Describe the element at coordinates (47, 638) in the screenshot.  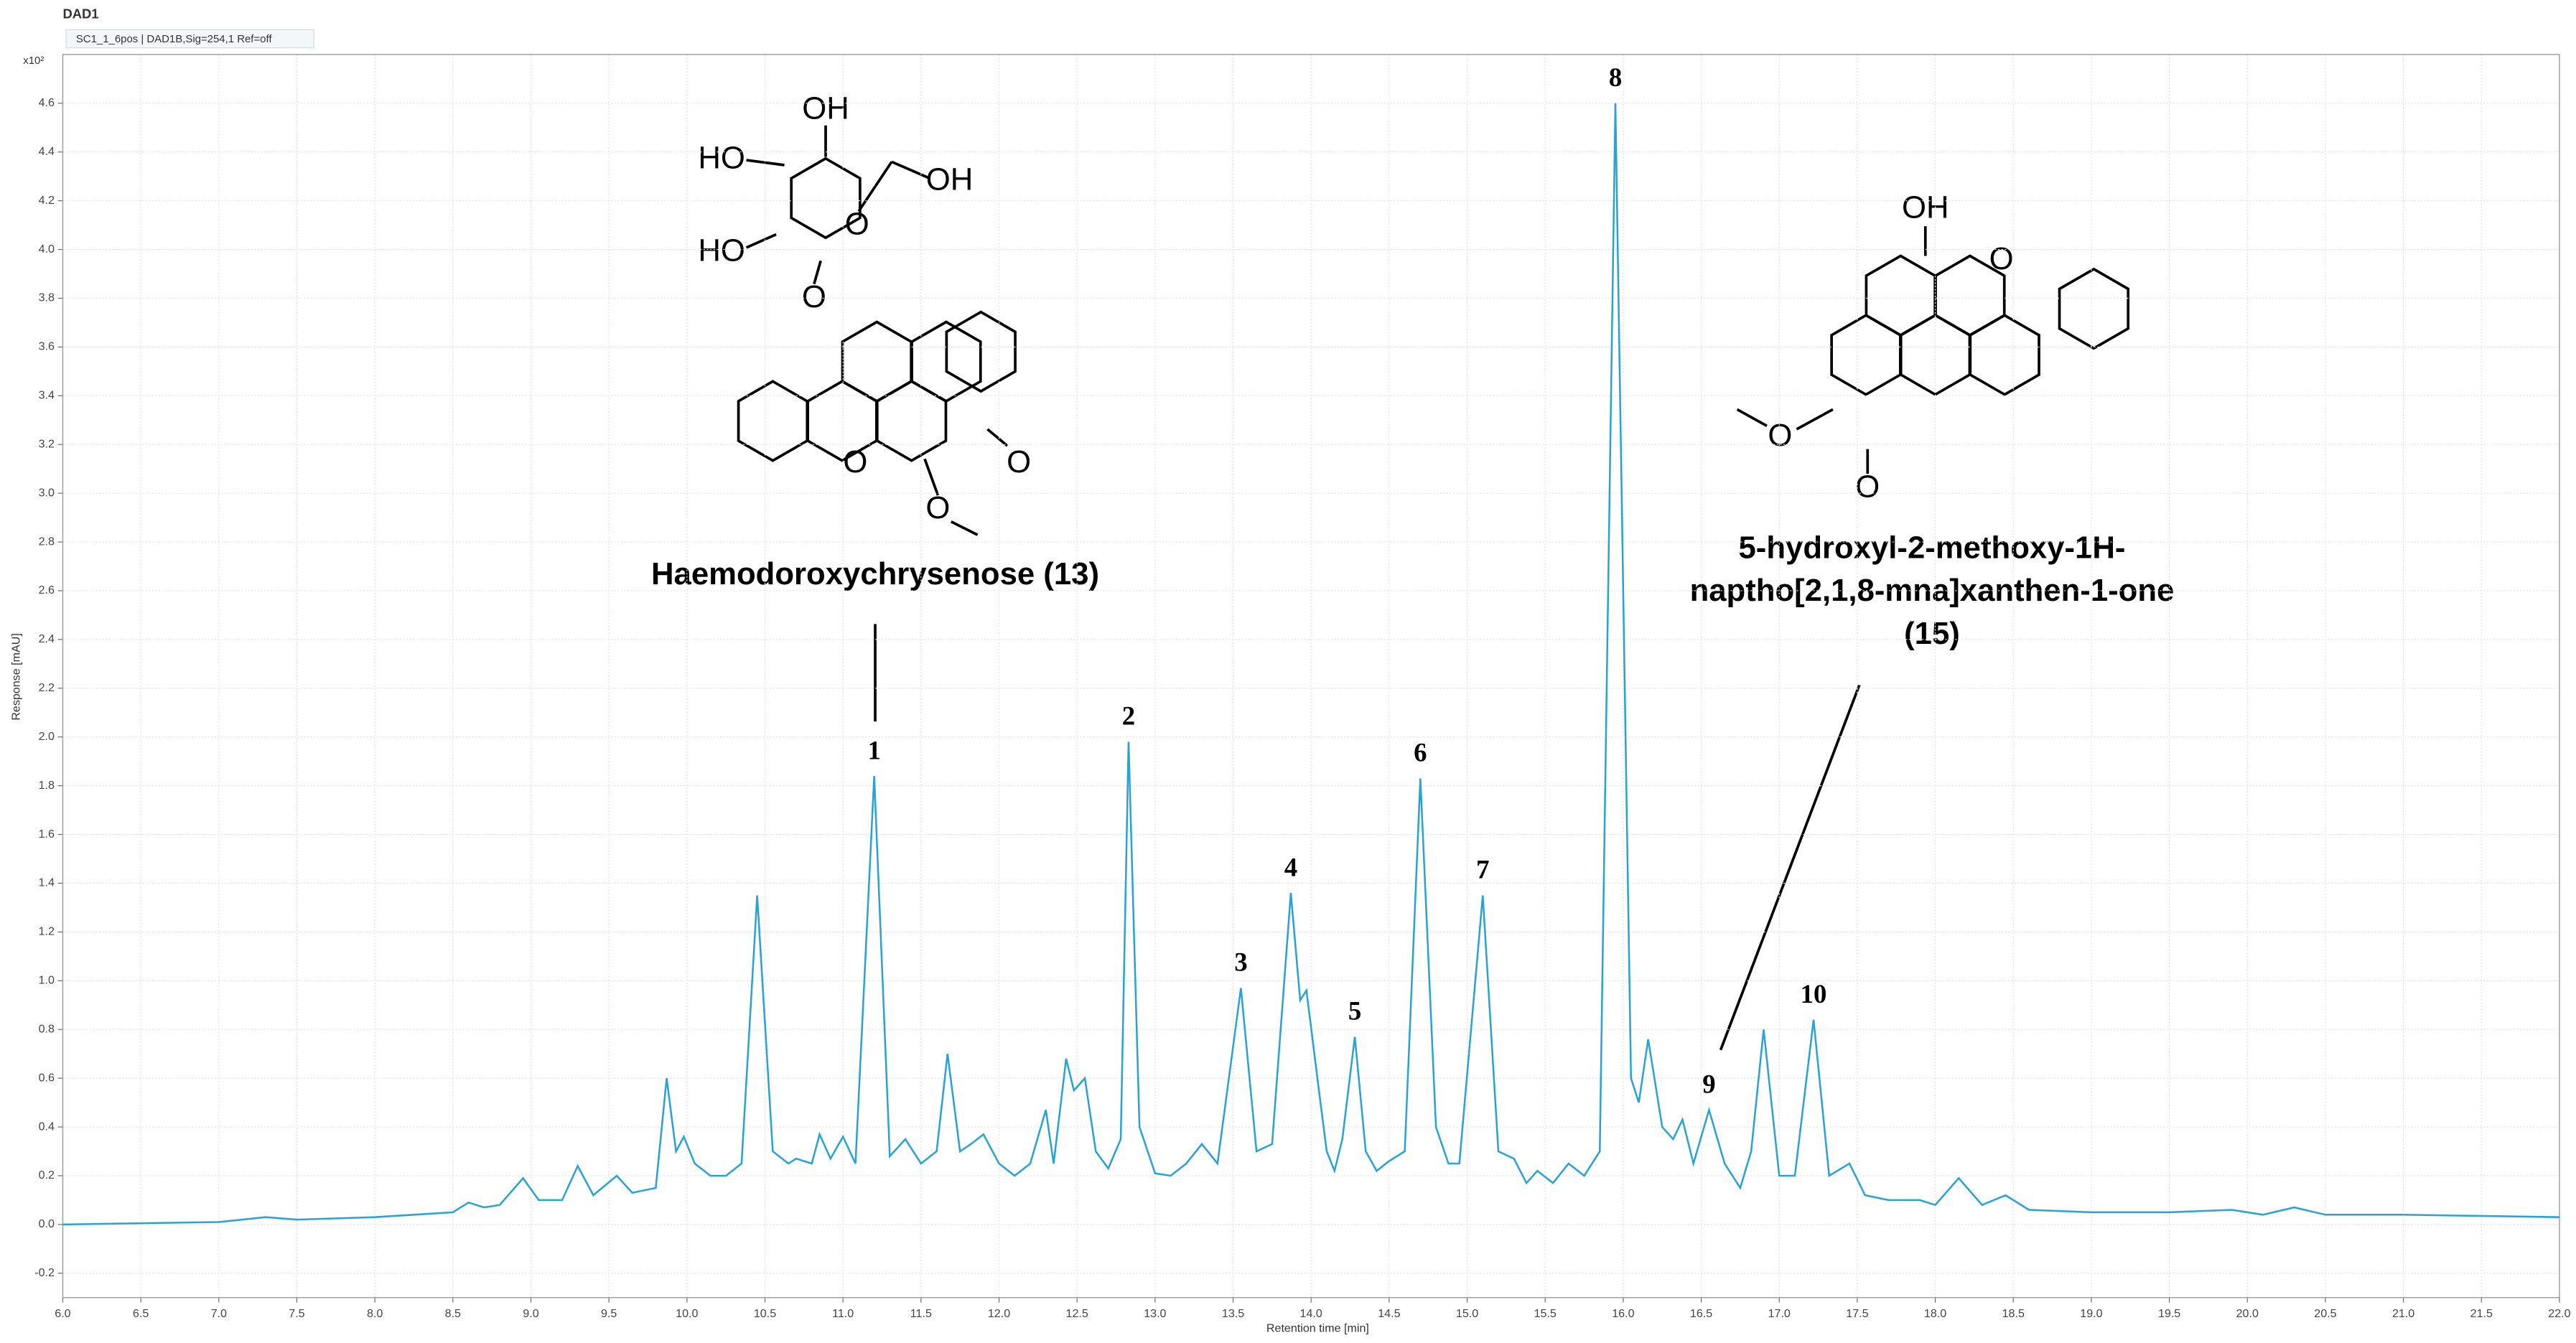
I see `y-tick-label: 2.4` at that location.